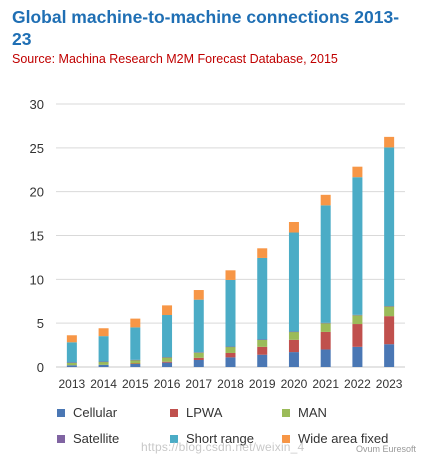  What do you see at coordinates (293, 335) in the screenshot?
I see `bar-man-2020` at bounding box center [293, 335].